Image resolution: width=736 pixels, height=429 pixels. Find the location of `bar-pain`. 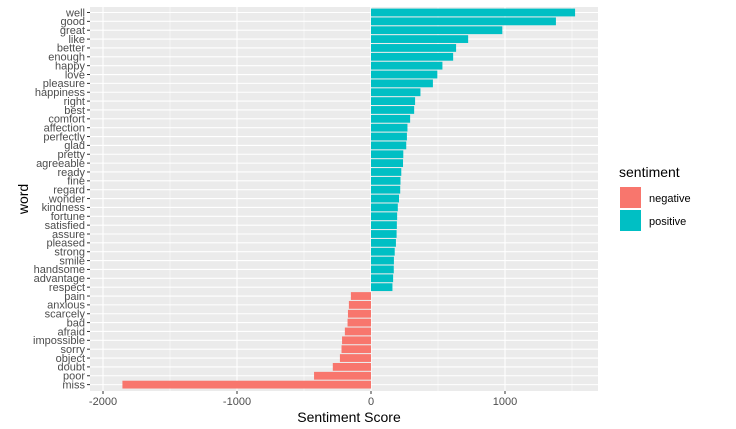

bar-pain is located at coordinates (360, 296).